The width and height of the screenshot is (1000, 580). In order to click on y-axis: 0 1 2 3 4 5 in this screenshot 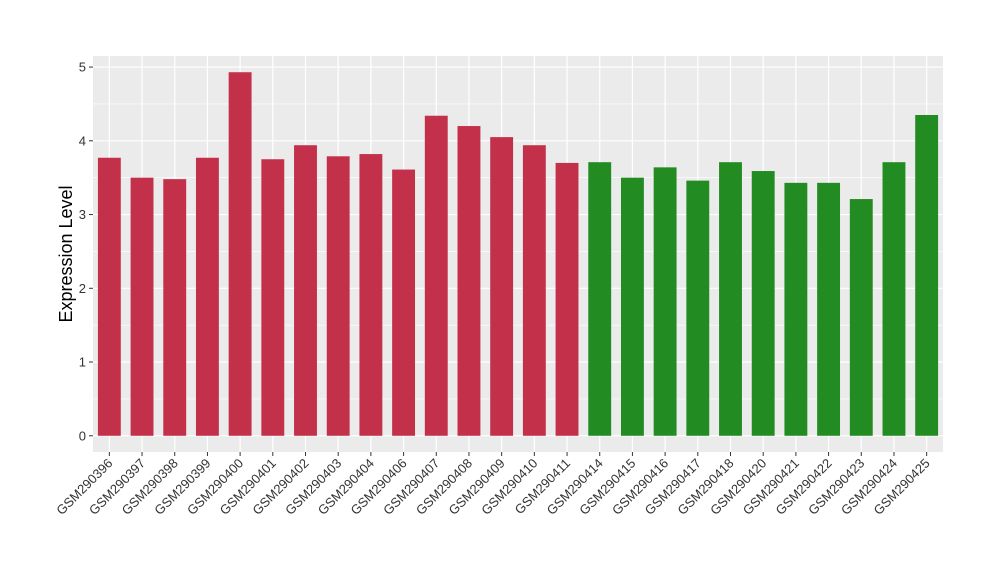, I will do `click(86, 251)`.